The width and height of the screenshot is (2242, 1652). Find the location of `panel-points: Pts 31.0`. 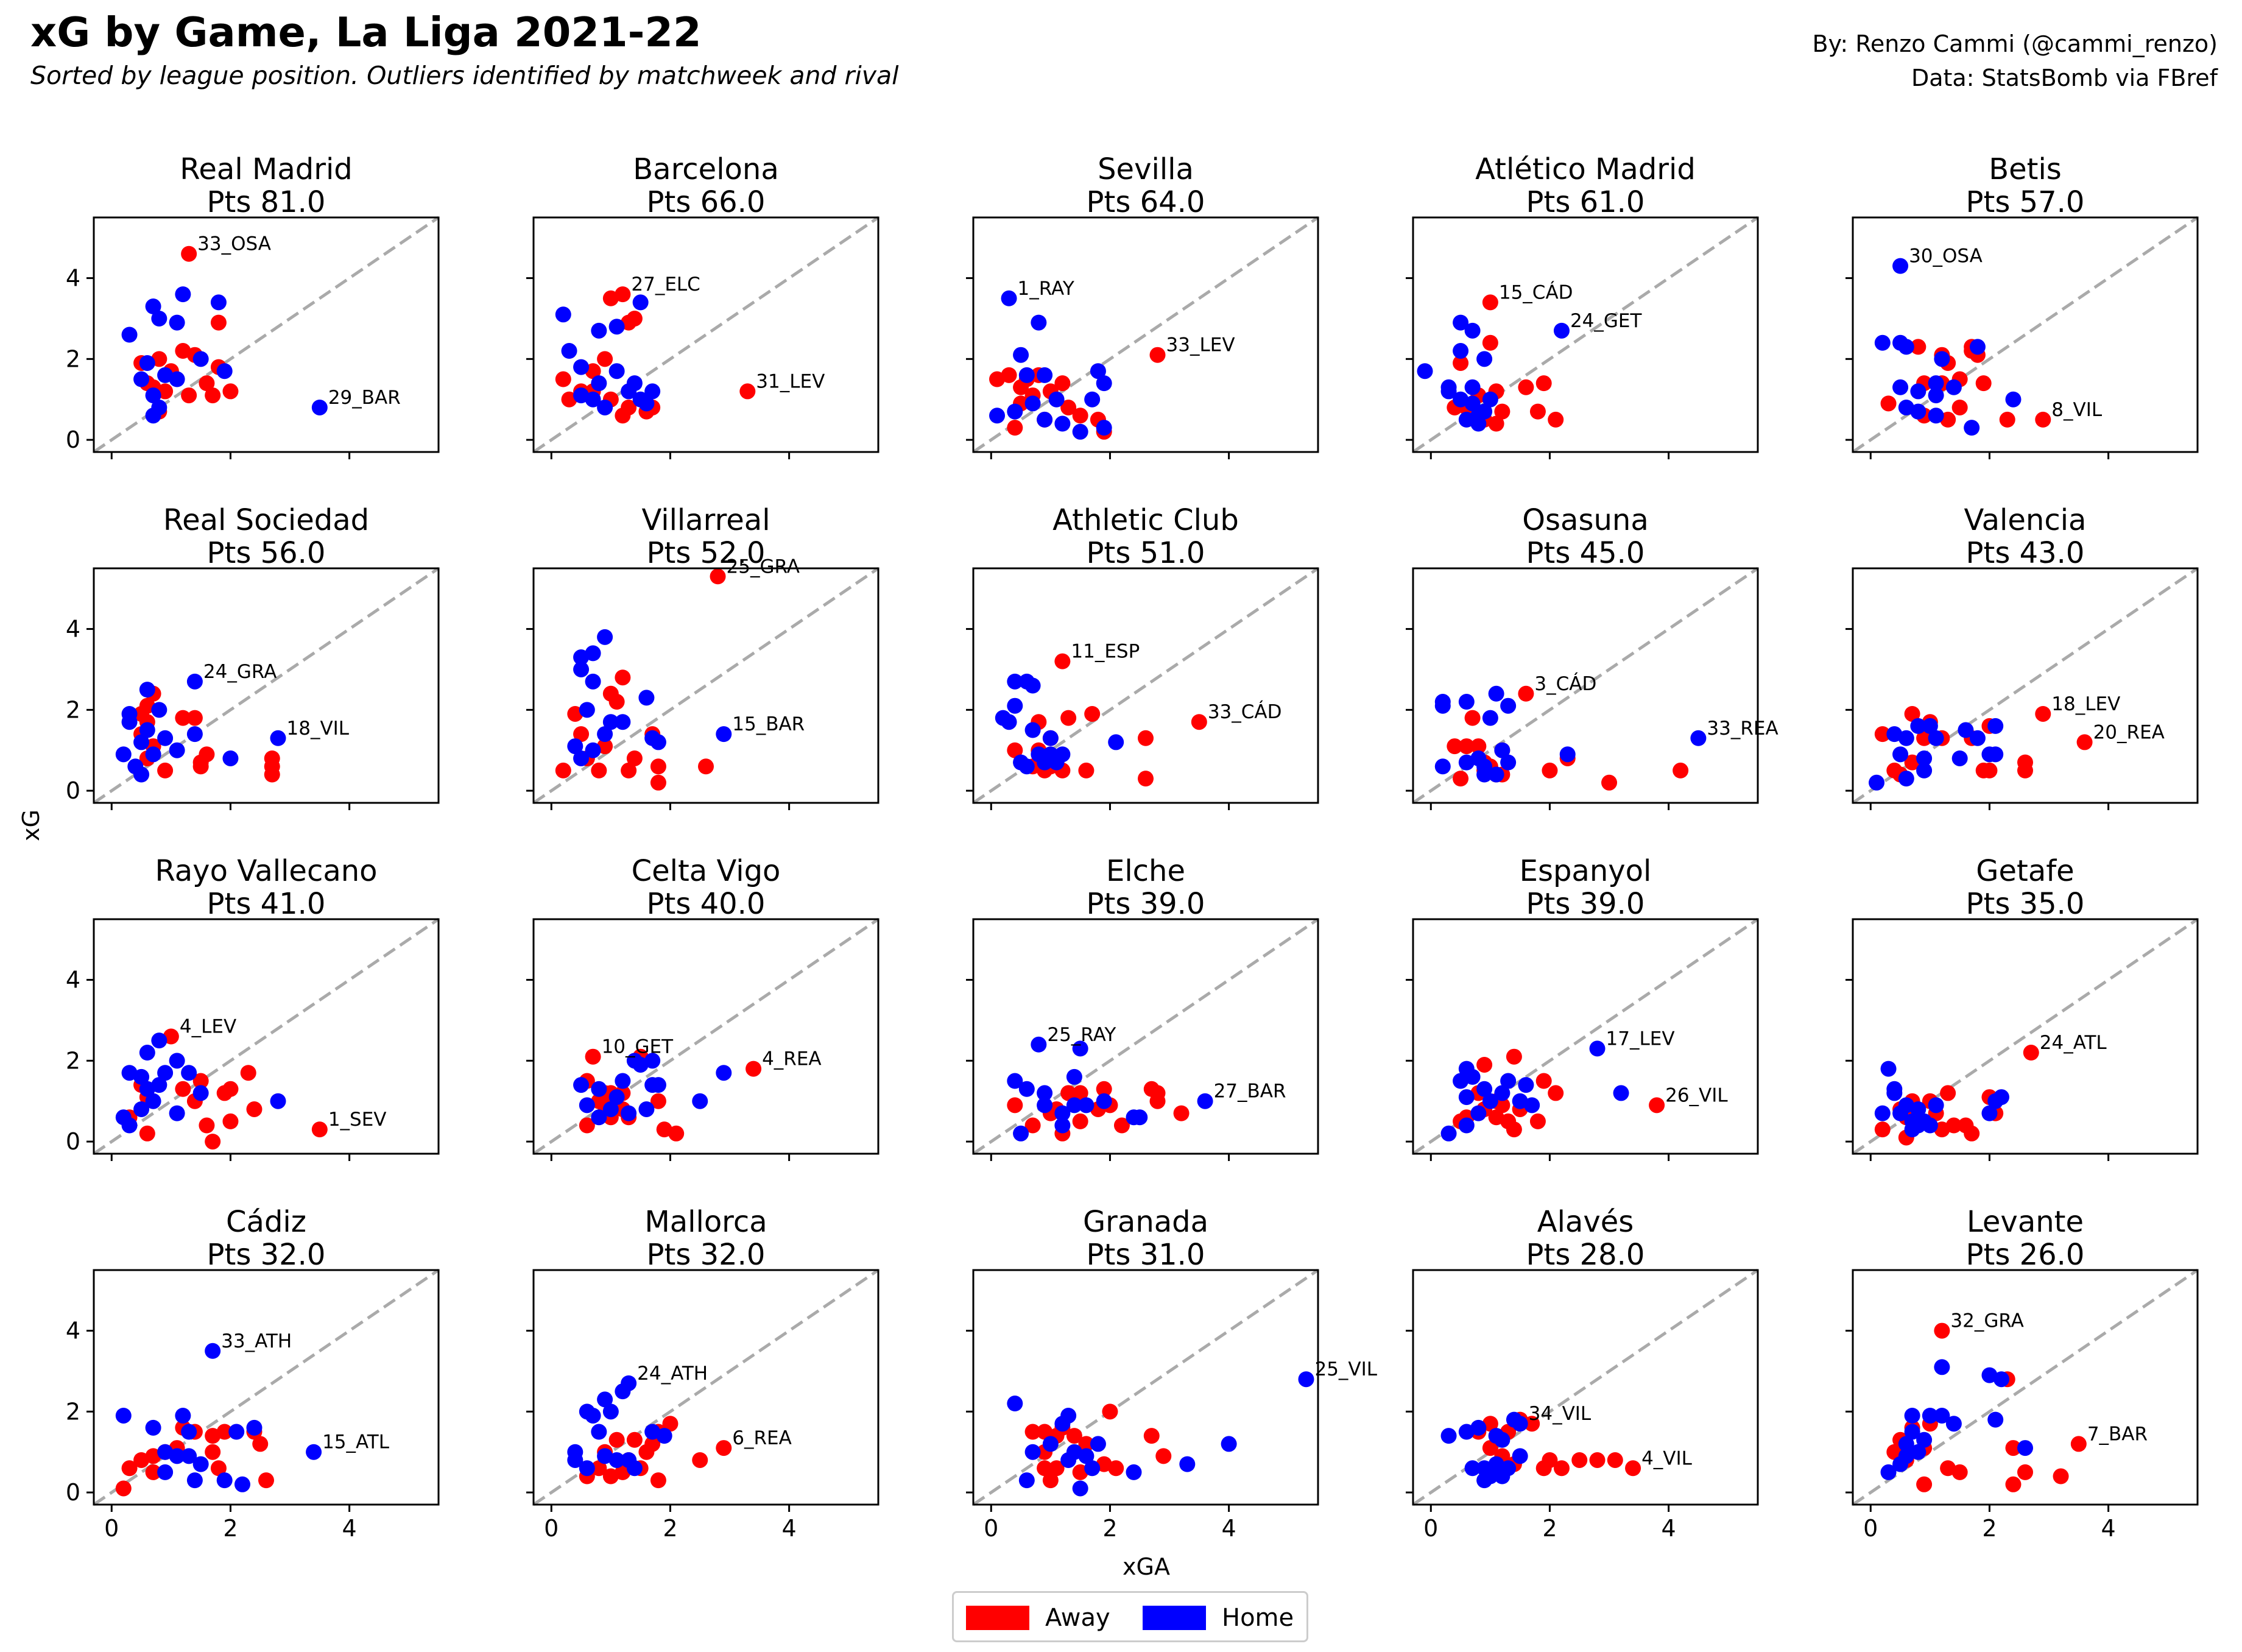

panel-points: Pts 31.0 is located at coordinates (1146, 1255).